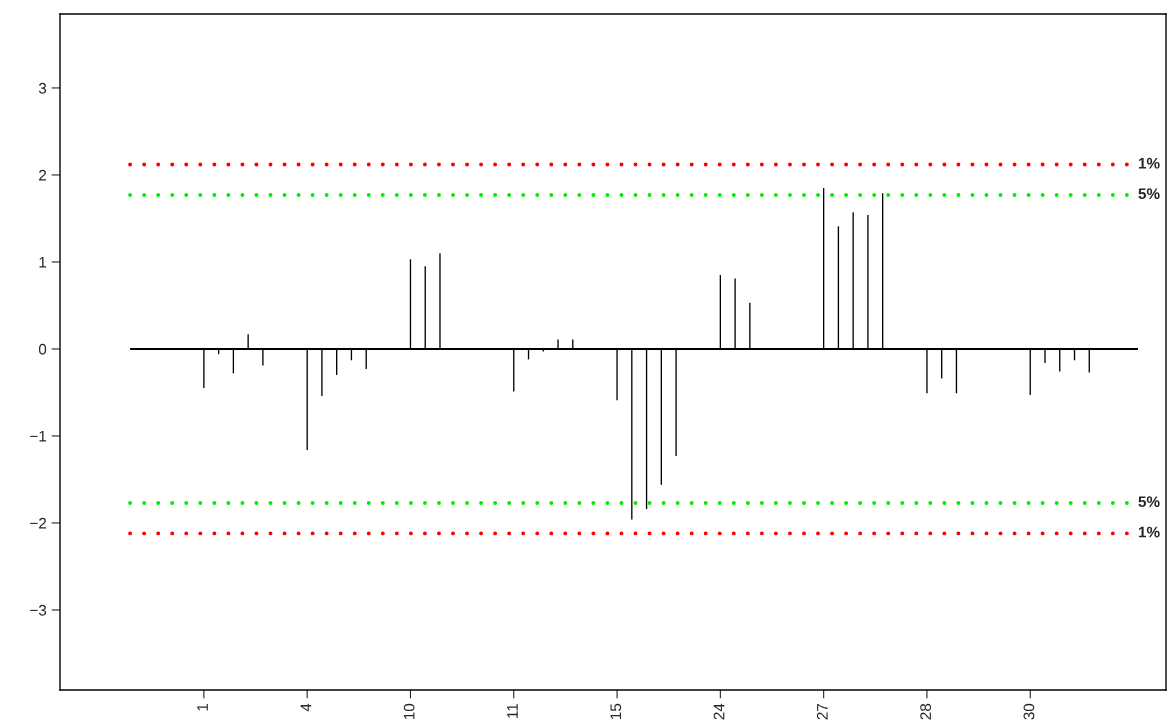 Image resolution: width=1168 pixels, height=724 pixels. What do you see at coordinates (616, 711) in the screenshot?
I see `x-tick-label: 15` at bounding box center [616, 711].